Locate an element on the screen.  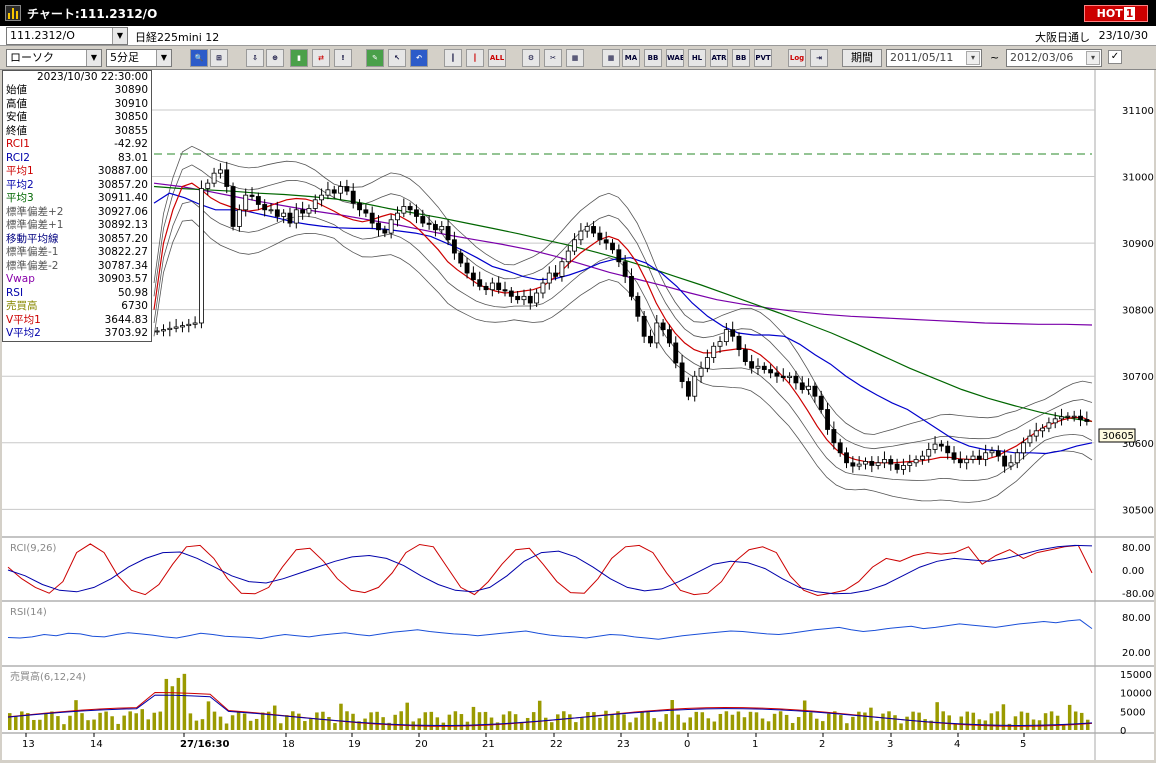
download-icon: ⇩ is located at coordinates (255, 58).